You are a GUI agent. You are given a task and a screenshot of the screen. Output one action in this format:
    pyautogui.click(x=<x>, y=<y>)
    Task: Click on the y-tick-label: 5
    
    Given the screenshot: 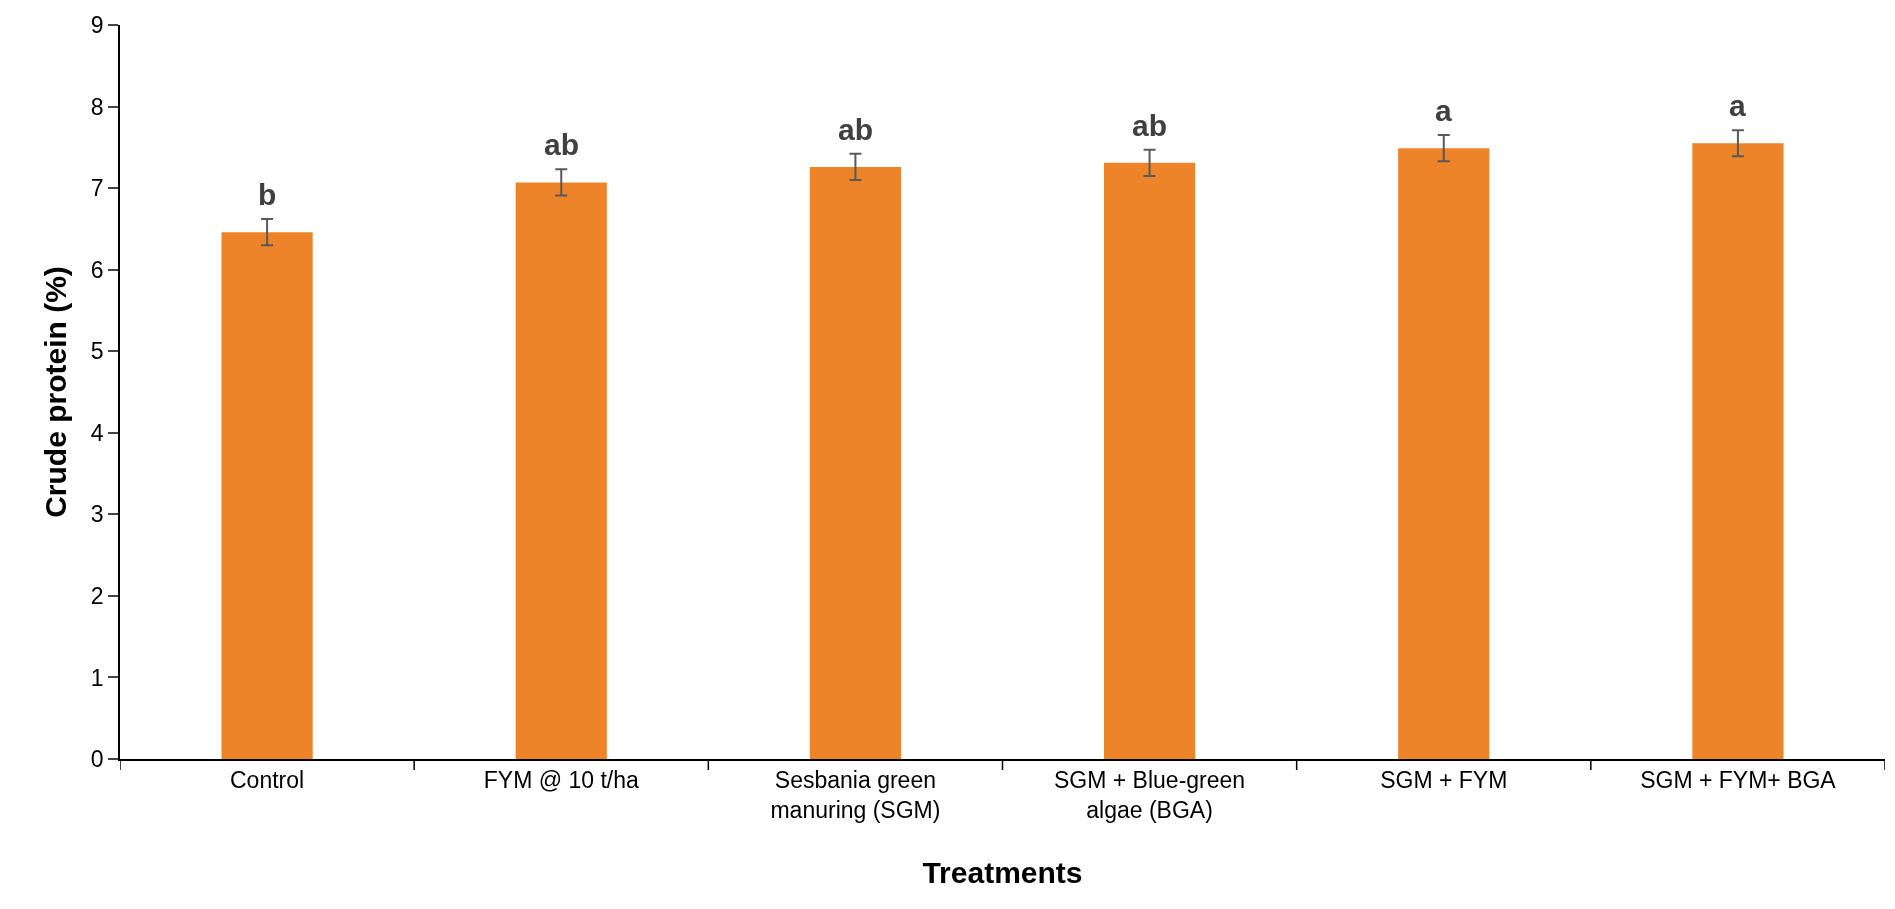 What is the action you would take?
    pyautogui.click(x=97, y=351)
    